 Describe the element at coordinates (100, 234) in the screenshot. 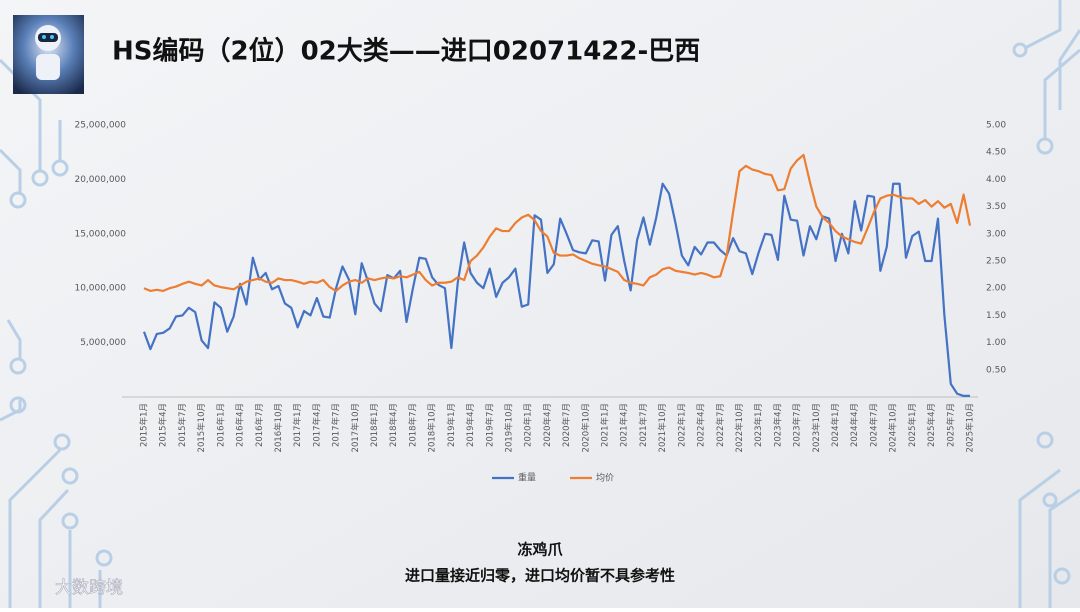

I see `y-tick-label: 15,000,000` at that location.